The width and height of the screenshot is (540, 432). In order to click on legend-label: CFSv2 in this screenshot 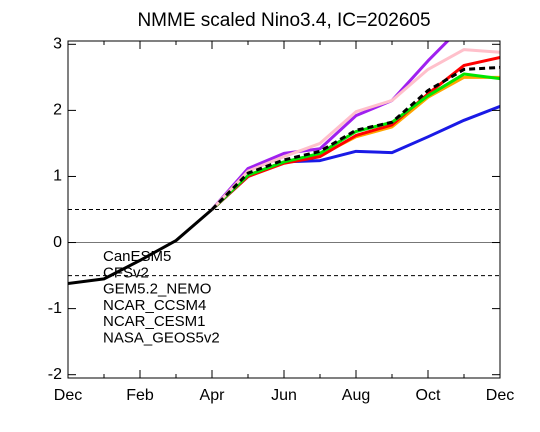, I will do `click(126, 272)`.